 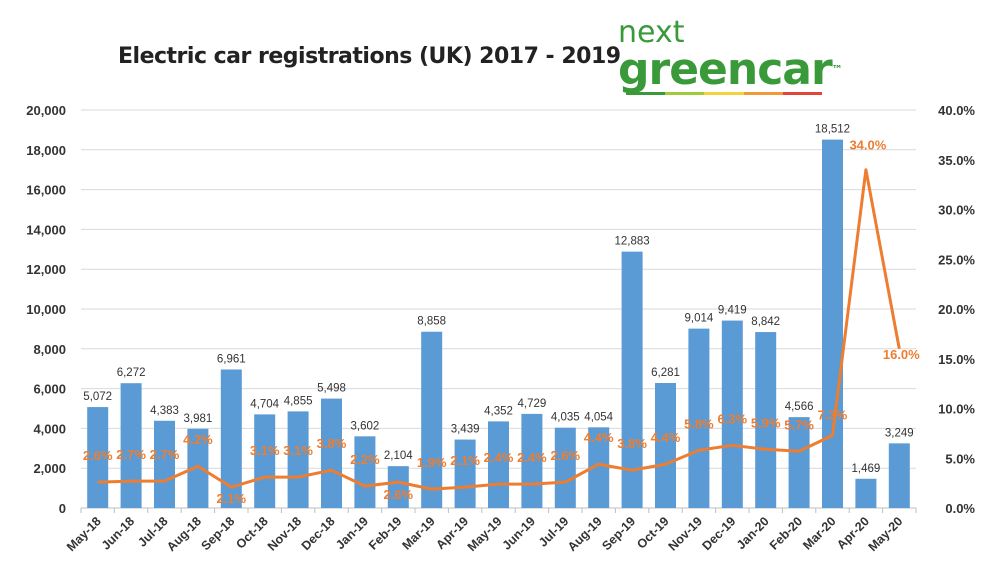 What do you see at coordinates (956, 359) in the screenshot?
I see `y2-tick-label: 15.0%` at bounding box center [956, 359].